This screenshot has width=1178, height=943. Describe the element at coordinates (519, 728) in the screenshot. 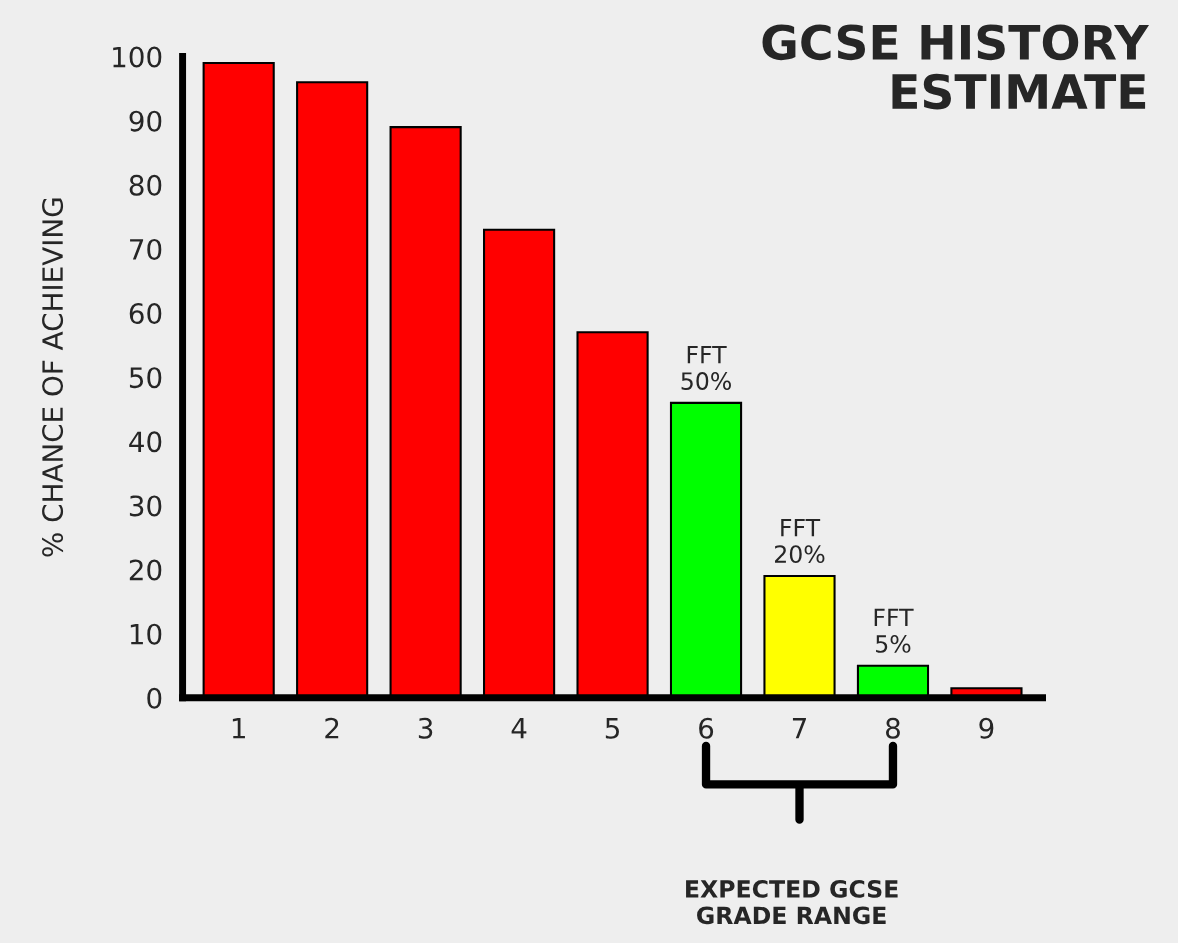

I see `x-tick-label: 4` at that location.